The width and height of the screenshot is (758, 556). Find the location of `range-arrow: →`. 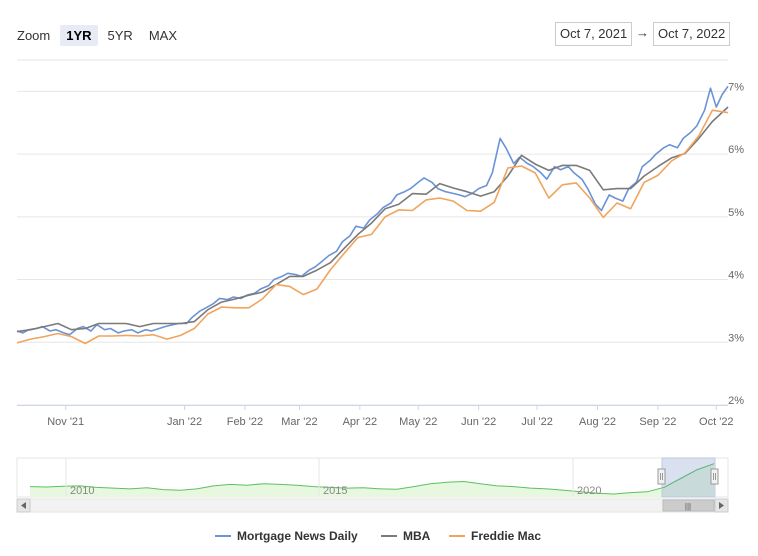

range-arrow: → is located at coordinates (642, 32).